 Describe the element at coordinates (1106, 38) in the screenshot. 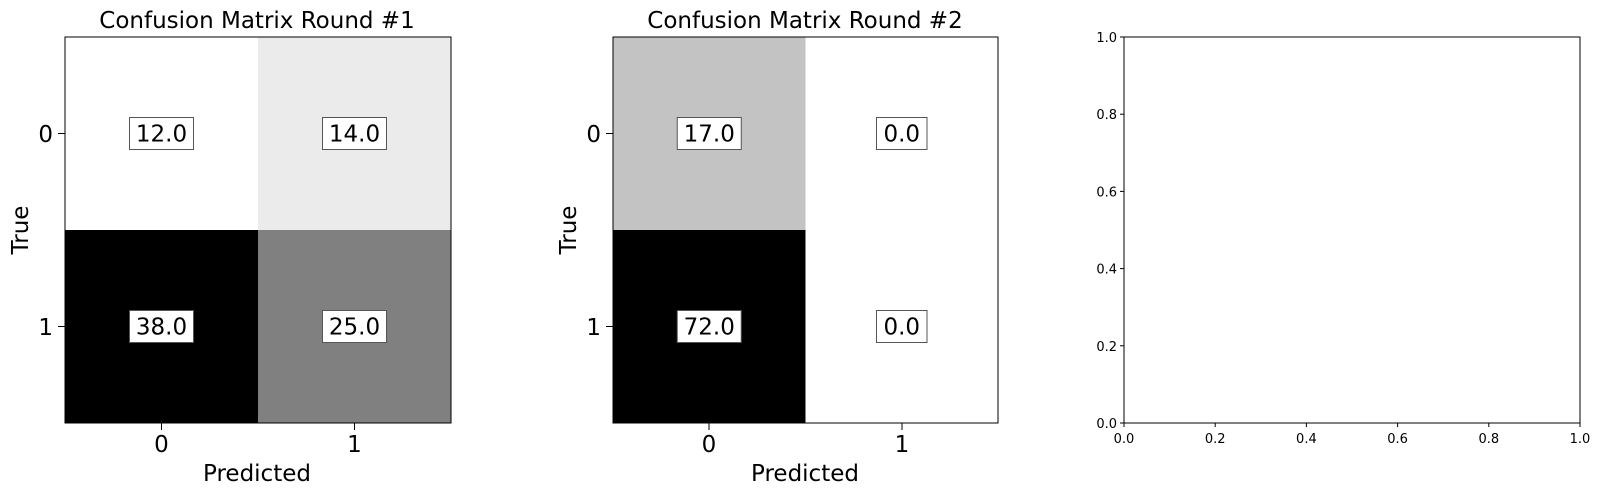

I see `y-tick-label: 1.0` at that location.